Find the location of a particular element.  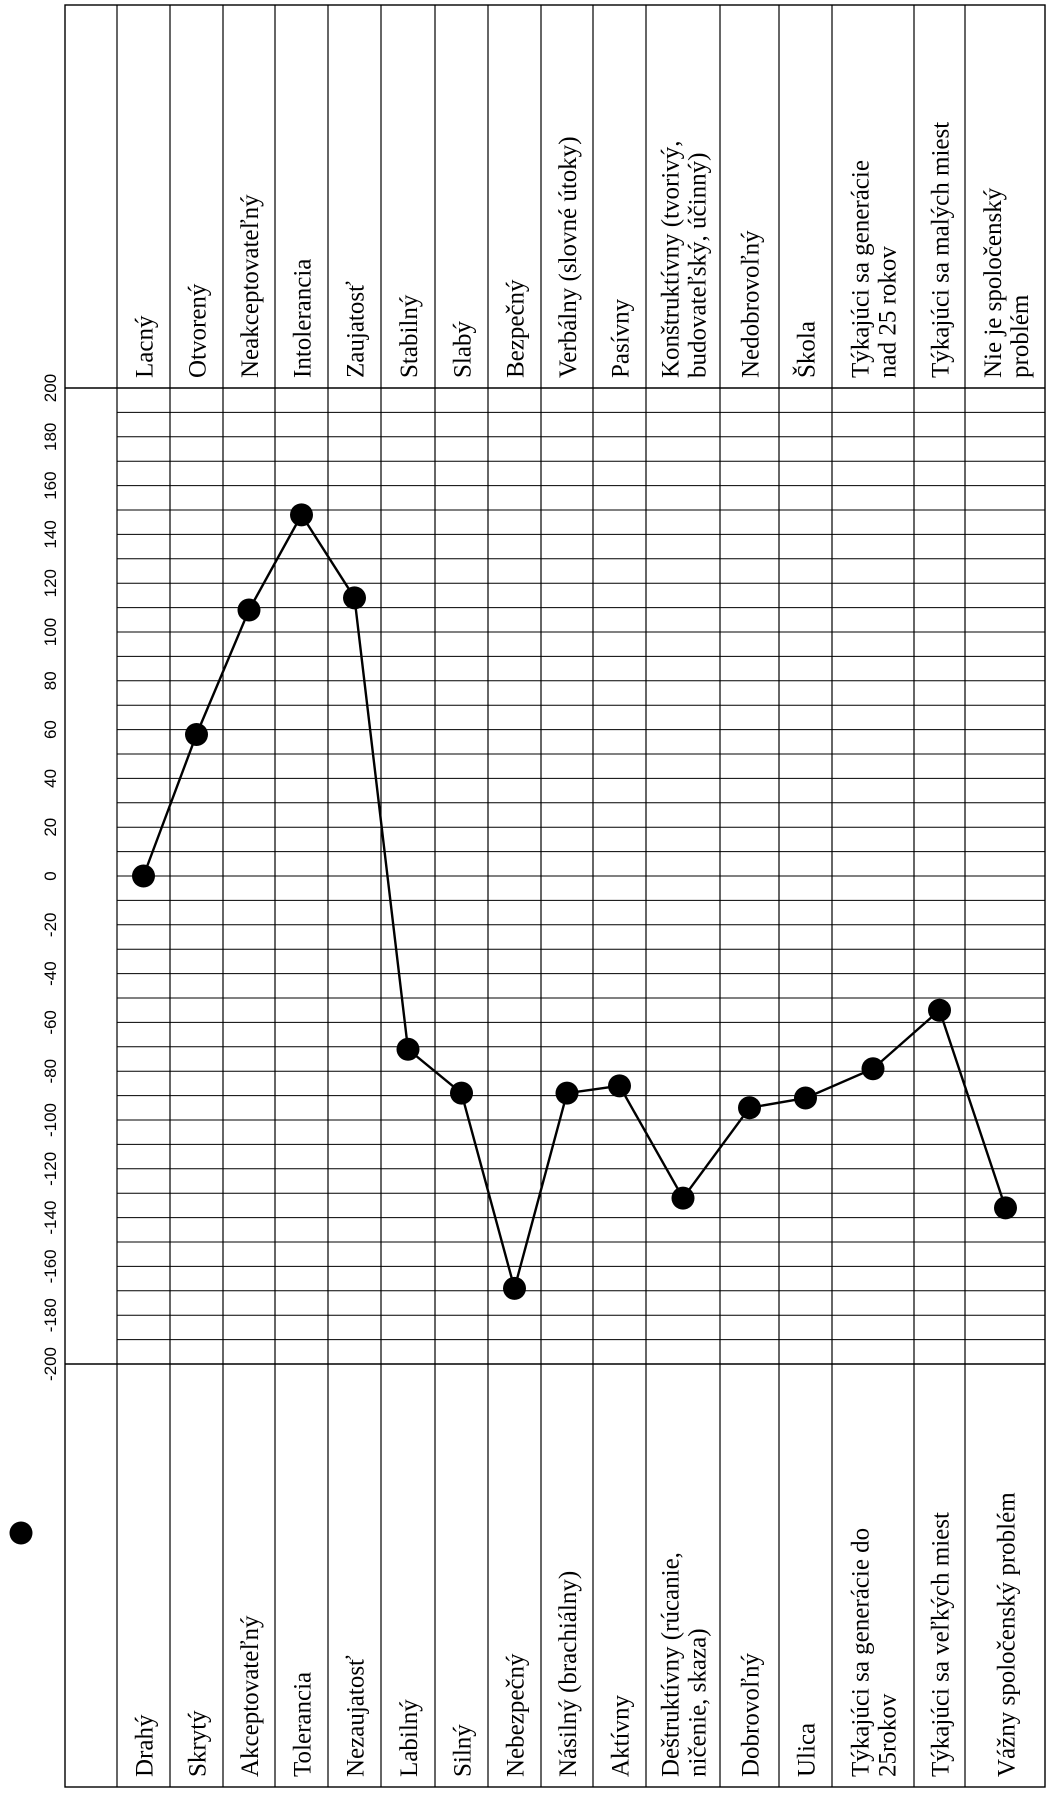

legend-marker is located at coordinates (21, 1533).